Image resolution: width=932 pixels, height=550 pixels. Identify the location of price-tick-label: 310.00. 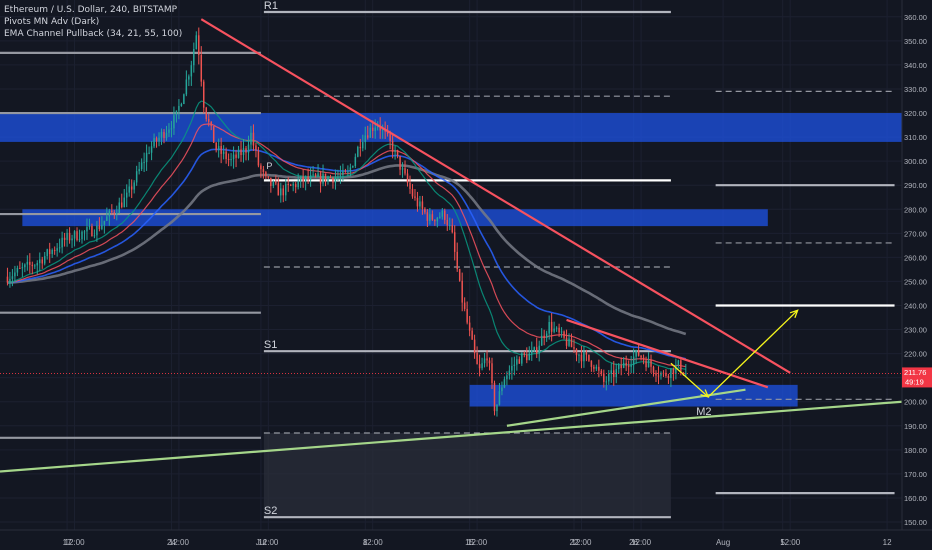
(915, 137).